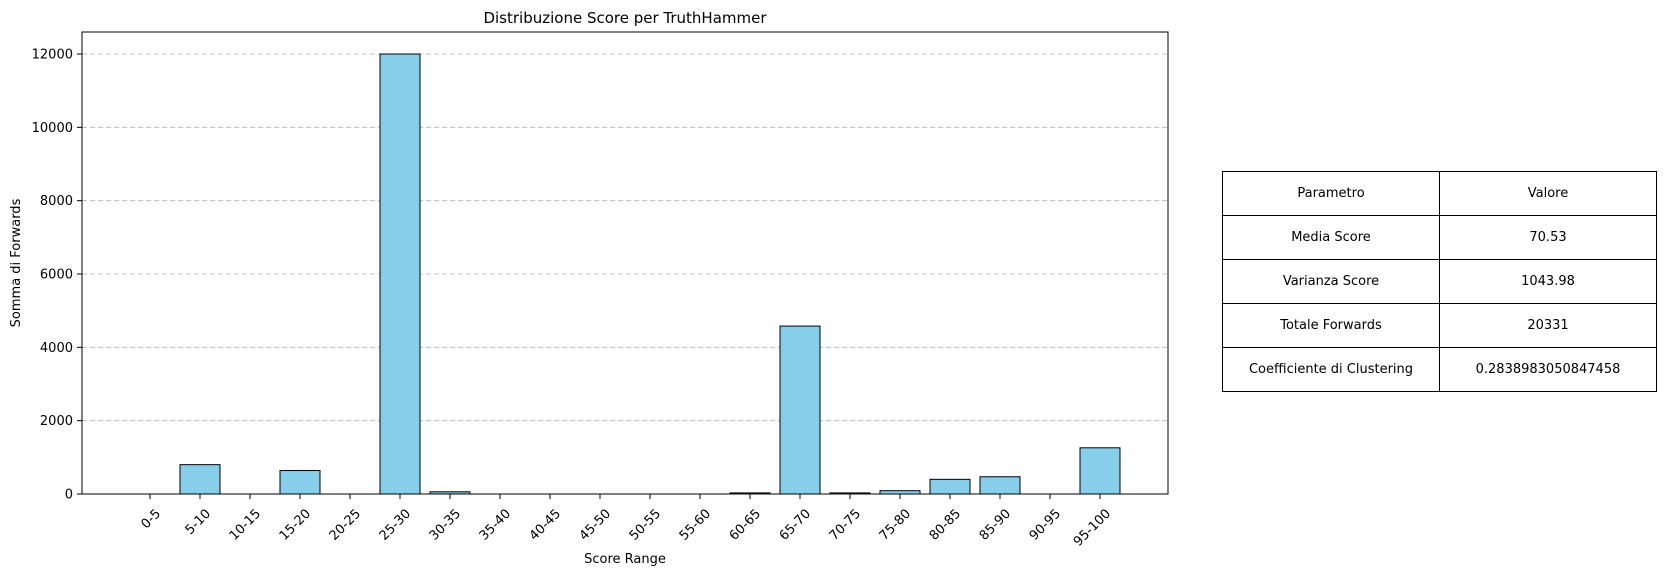 The image size is (1666, 578). Describe the element at coordinates (625, 18) in the screenshot. I see `chart-title: Distribuzione Score per TruthHammer` at that location.